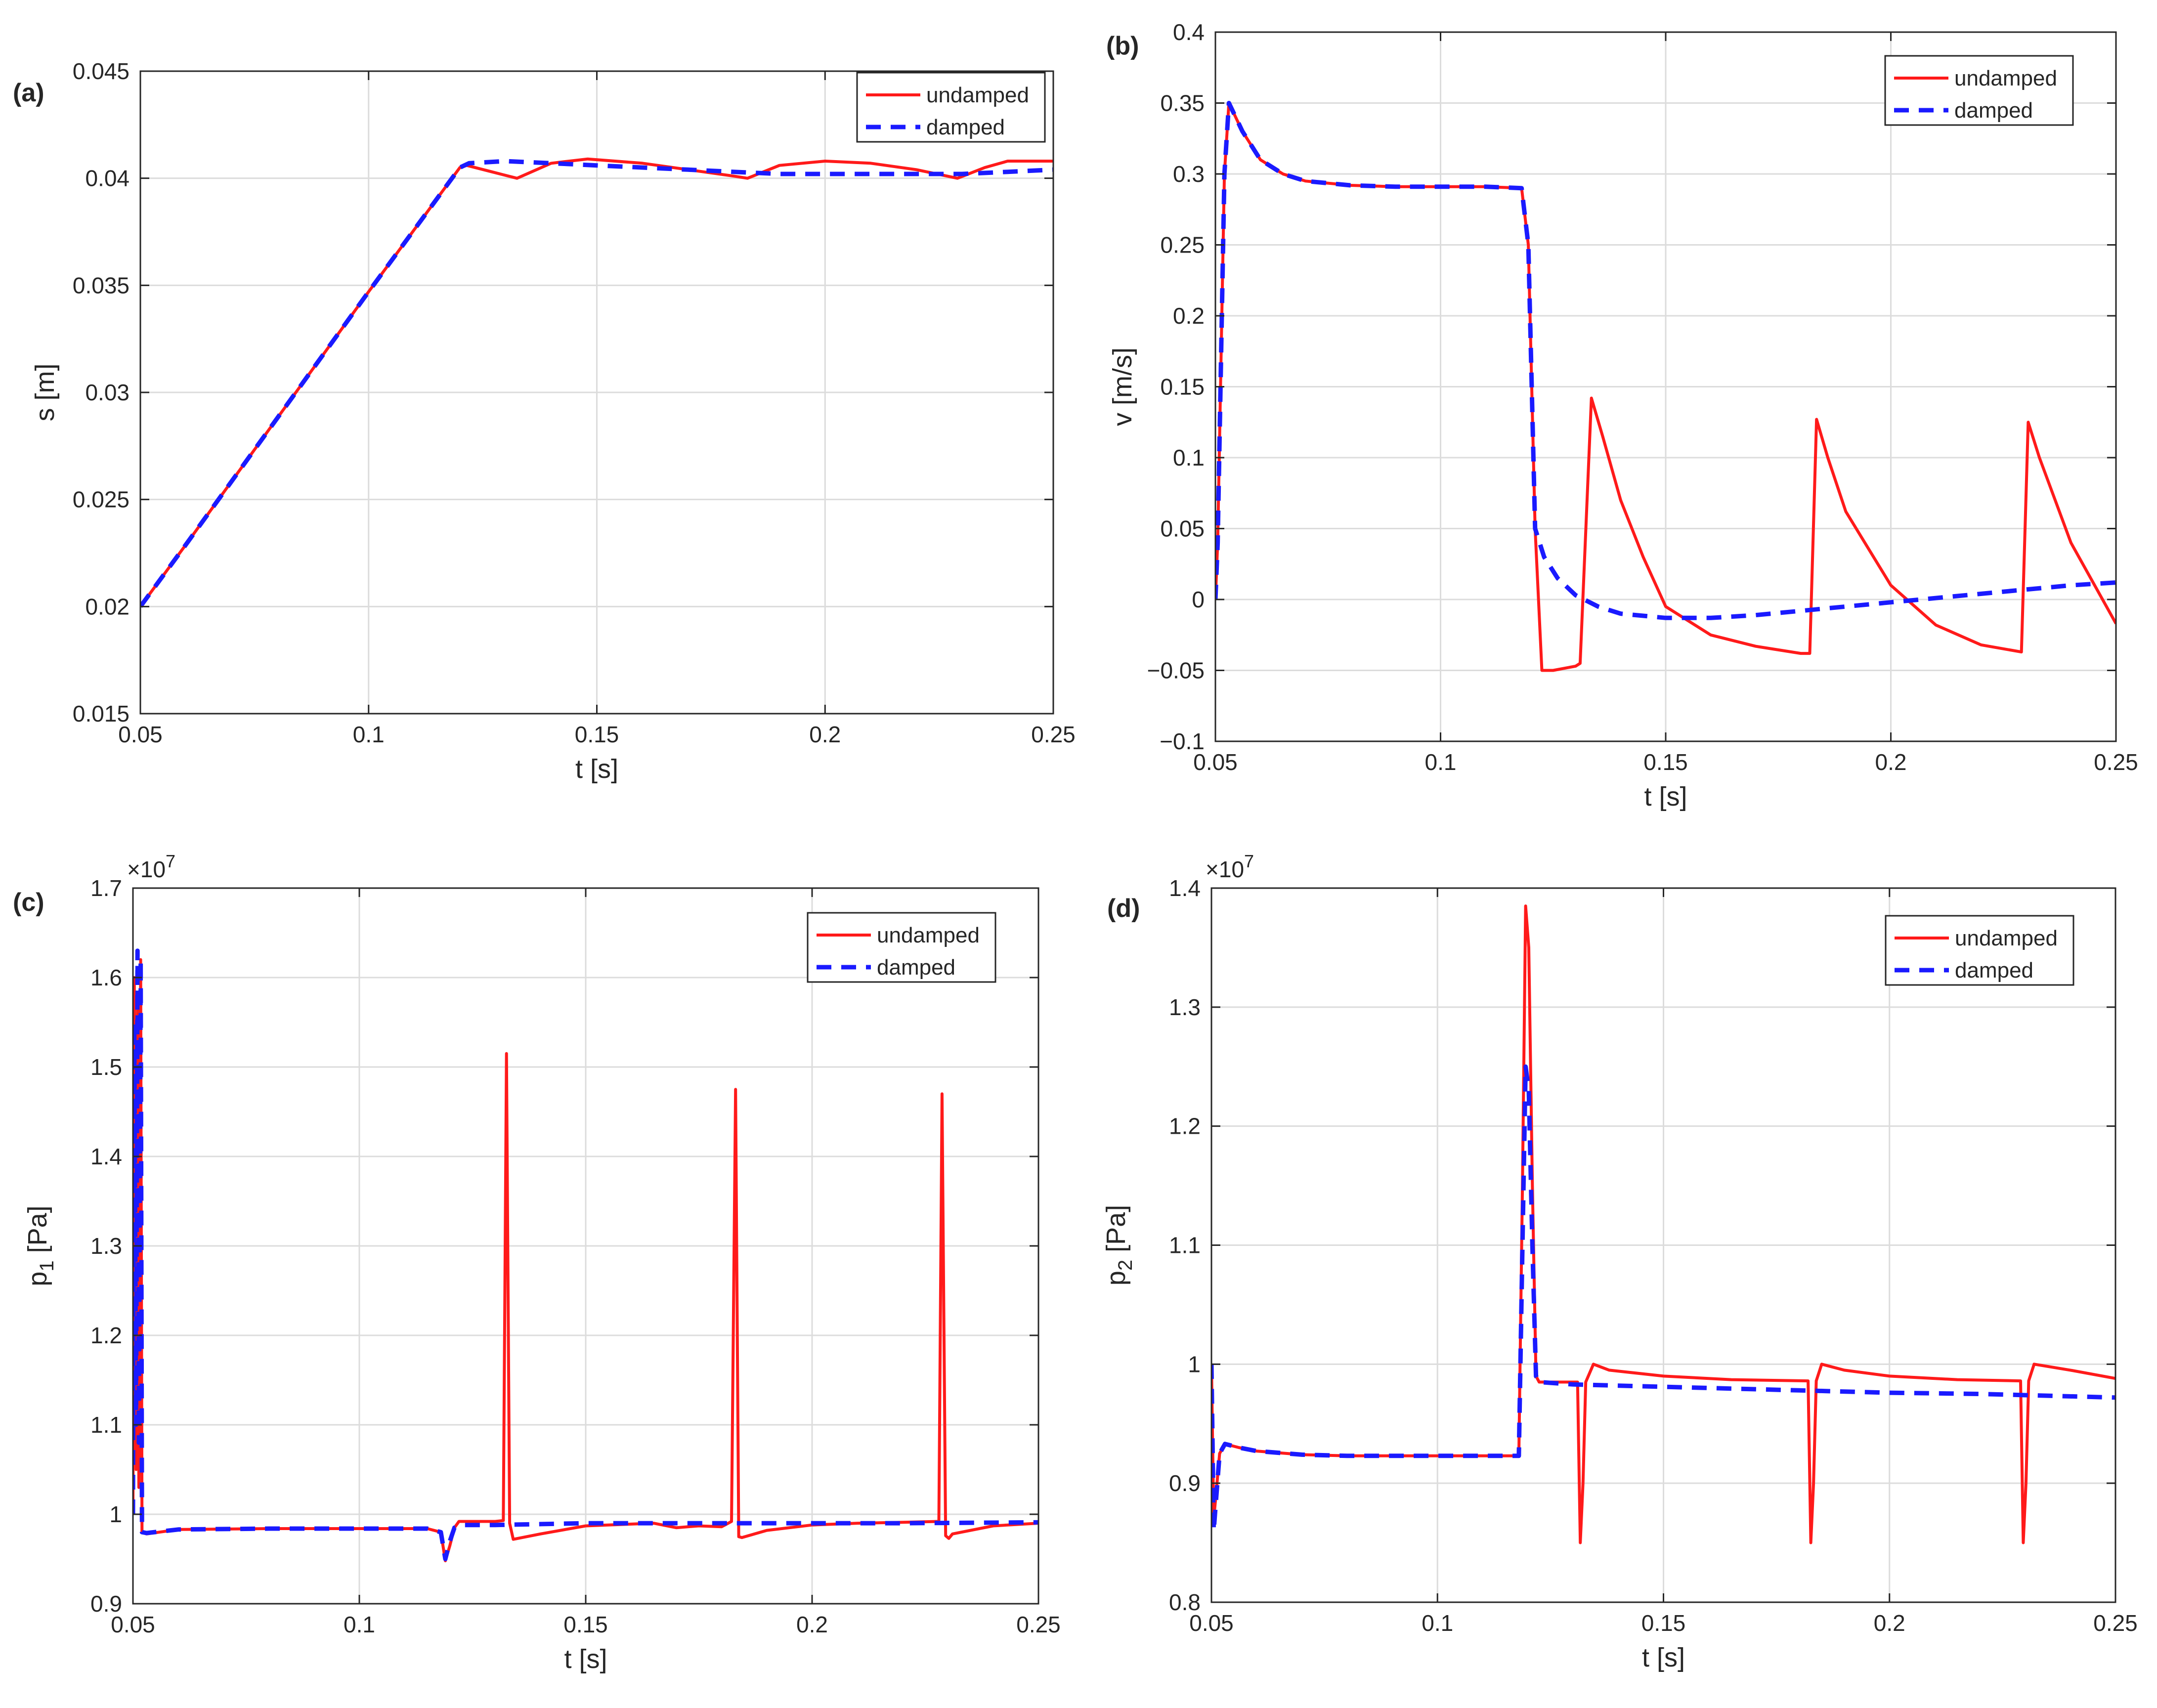 The image size is (2157, 1708). What do you see at coordinates (45, 393) in the screenshot?
I see `y-axis-label: s [m]` at bounding box center [45, 393].